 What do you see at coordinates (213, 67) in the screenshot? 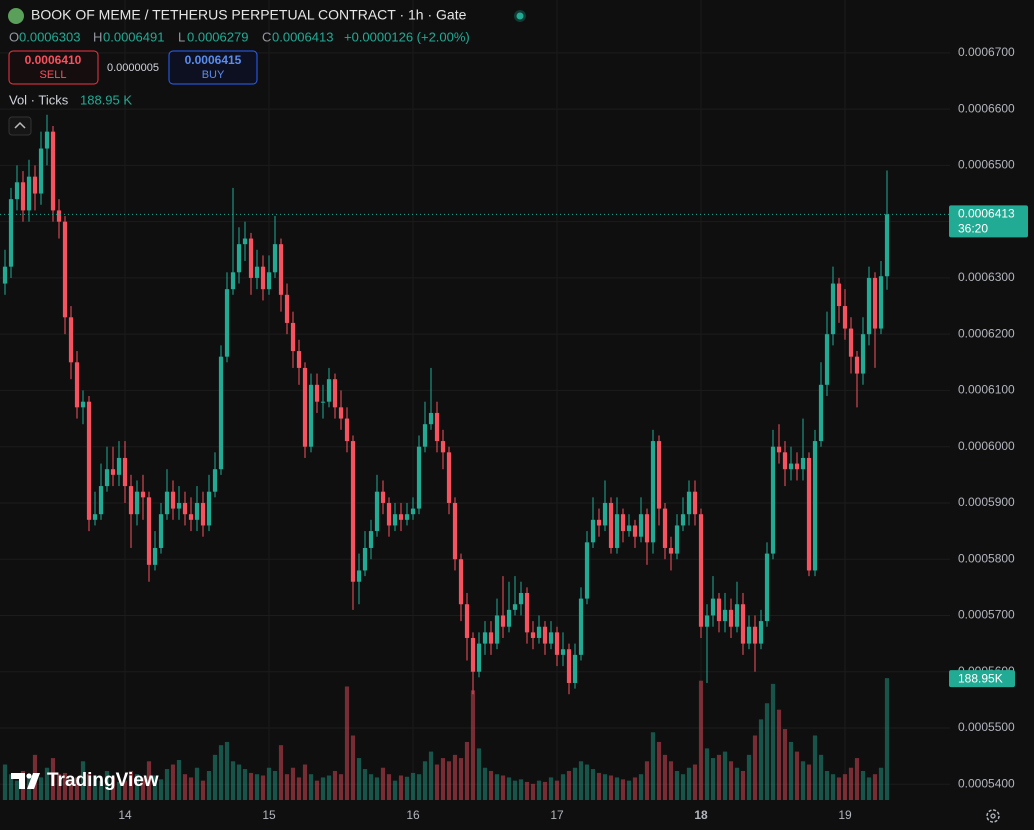
I see `buy-button` at bounding box center [213, 67].